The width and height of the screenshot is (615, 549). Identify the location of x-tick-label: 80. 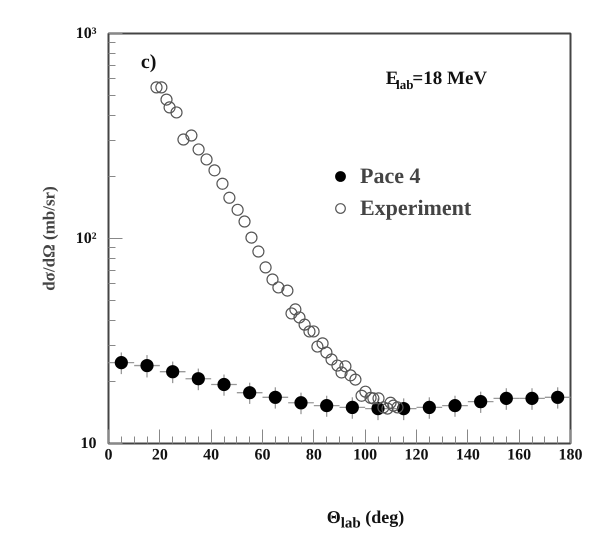
(314, 455).